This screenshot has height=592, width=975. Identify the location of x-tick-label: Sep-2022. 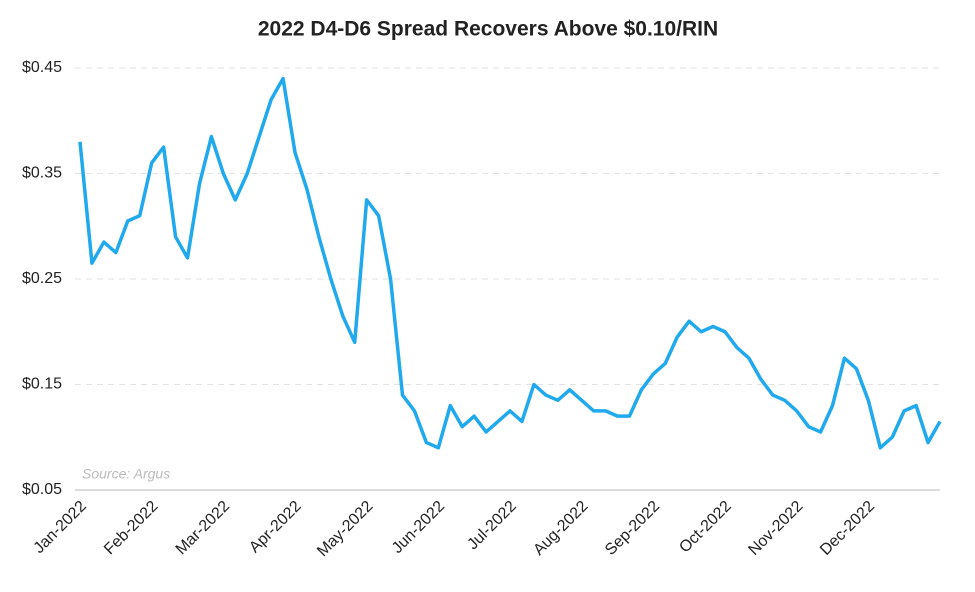
(632, 528).